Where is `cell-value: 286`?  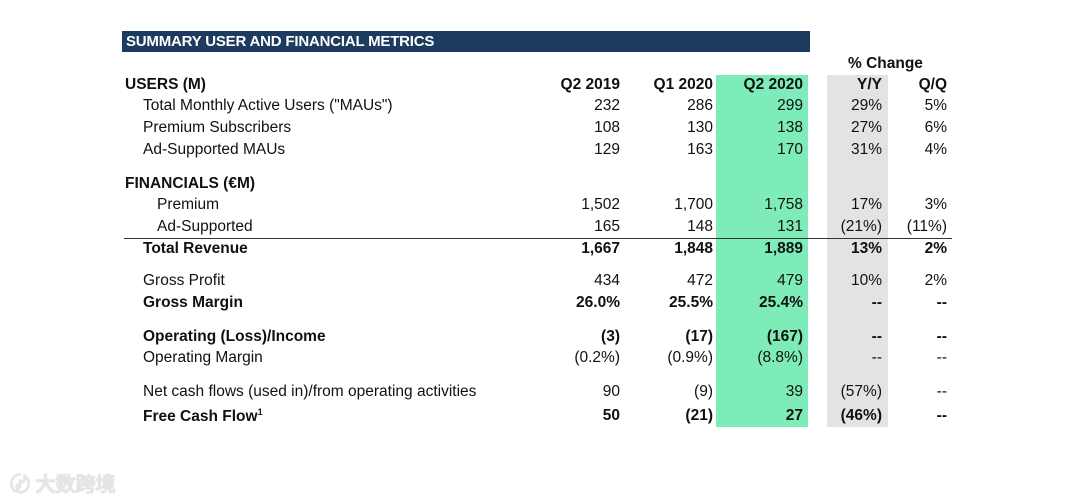
cell-value: 286 is located at coordinates (700, 105).